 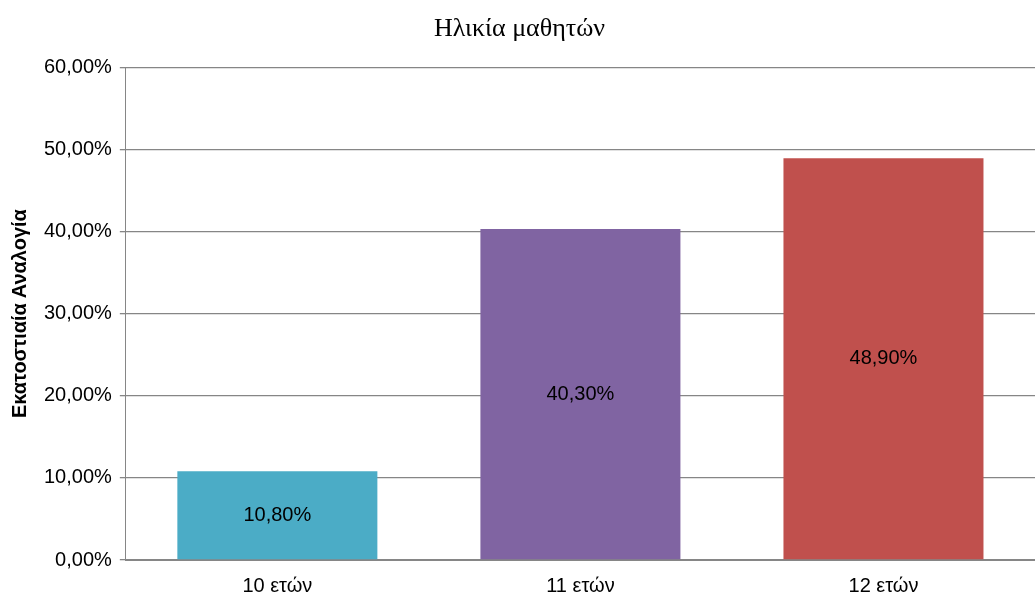 I want to click on data-label: 48,90%, so click(x=883, y=357).